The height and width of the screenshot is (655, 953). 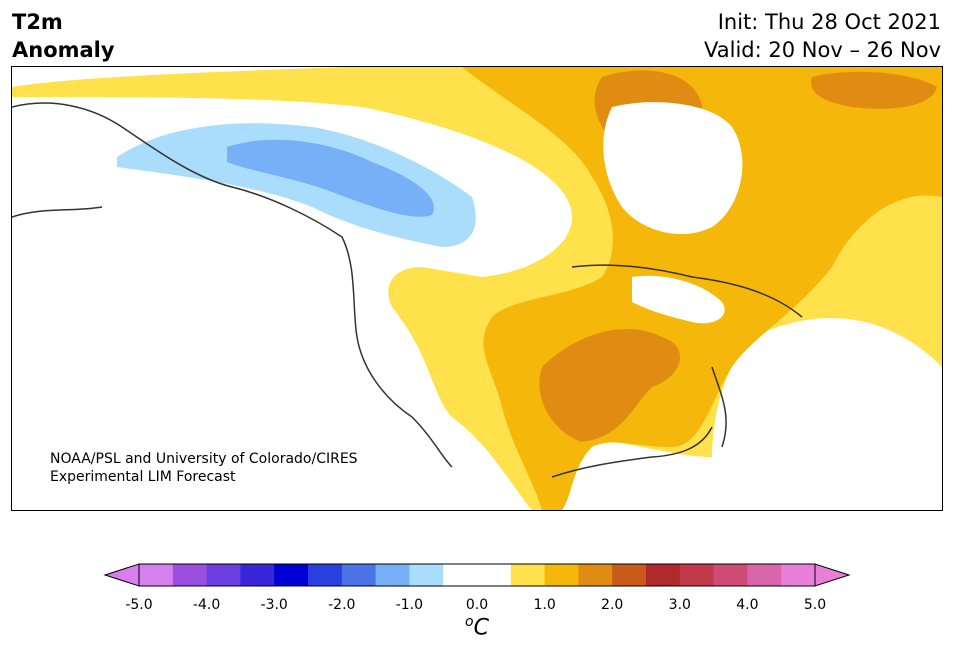 What do you see at coordinates (832, 575) in the screenshot?
I see `colorbar-extend-max` at bounding box center [832, 575].